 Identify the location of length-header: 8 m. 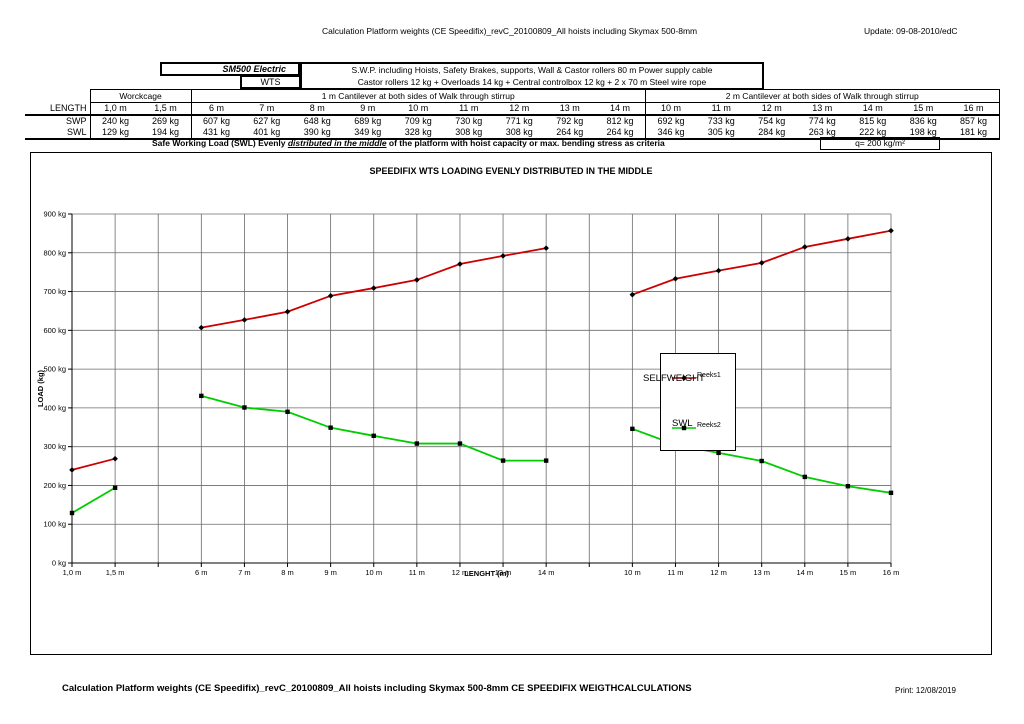
(317, 109).